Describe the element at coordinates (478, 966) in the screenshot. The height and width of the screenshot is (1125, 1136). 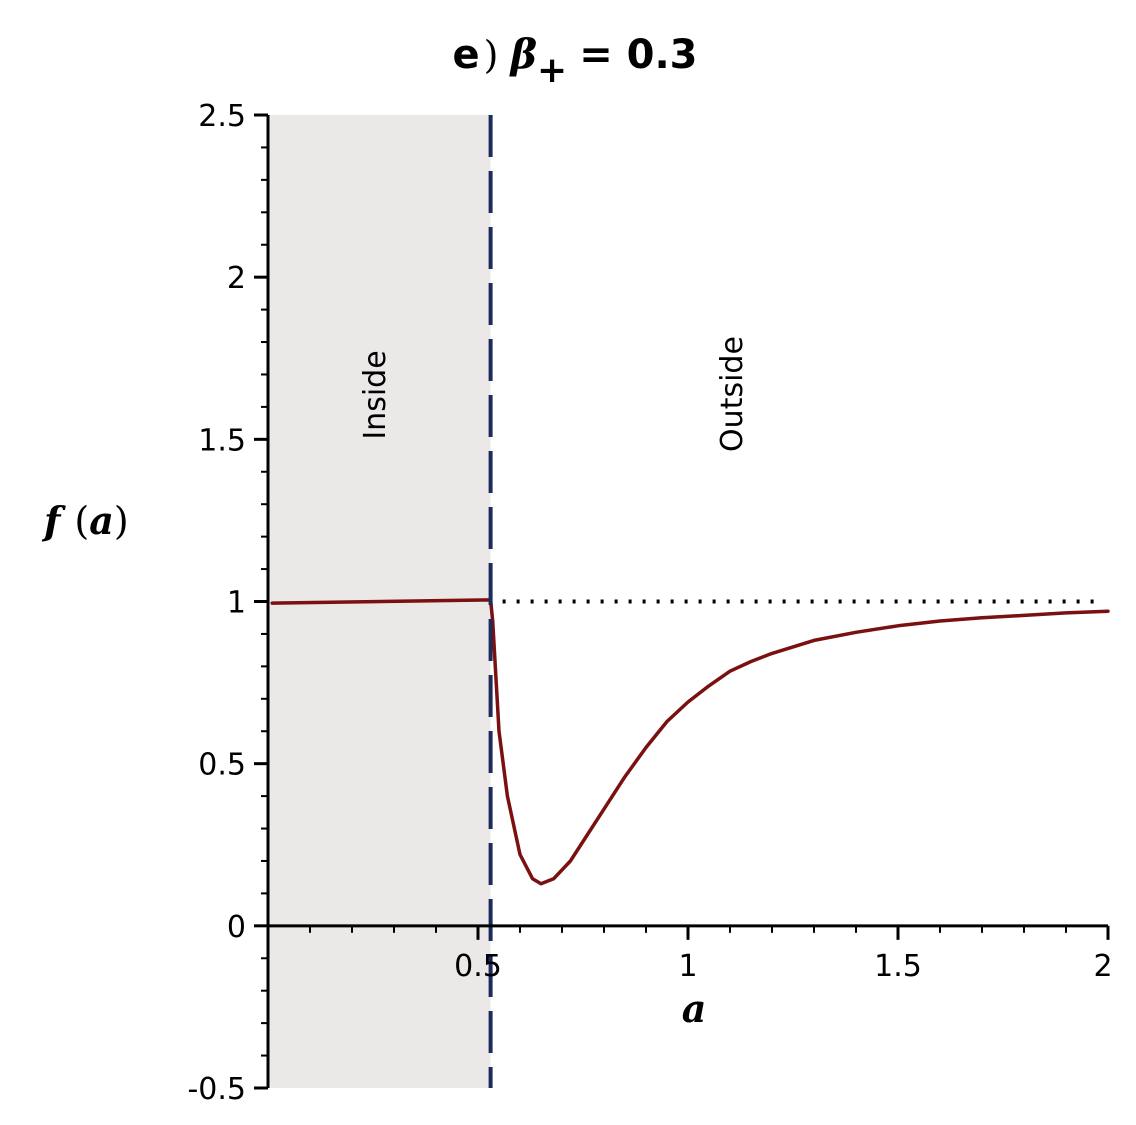
I see `x-tick-label: 0.5` at that location.